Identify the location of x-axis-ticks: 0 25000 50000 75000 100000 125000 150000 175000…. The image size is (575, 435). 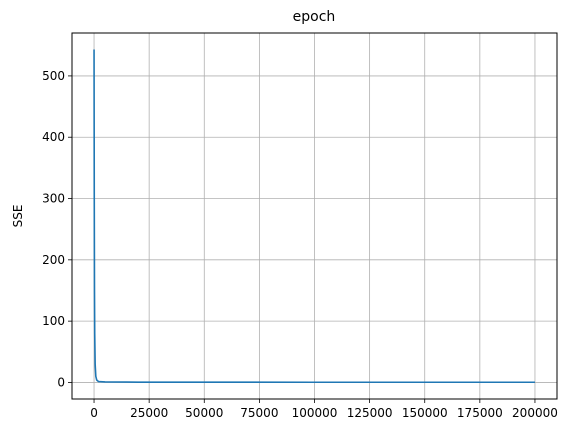
(324, 409).